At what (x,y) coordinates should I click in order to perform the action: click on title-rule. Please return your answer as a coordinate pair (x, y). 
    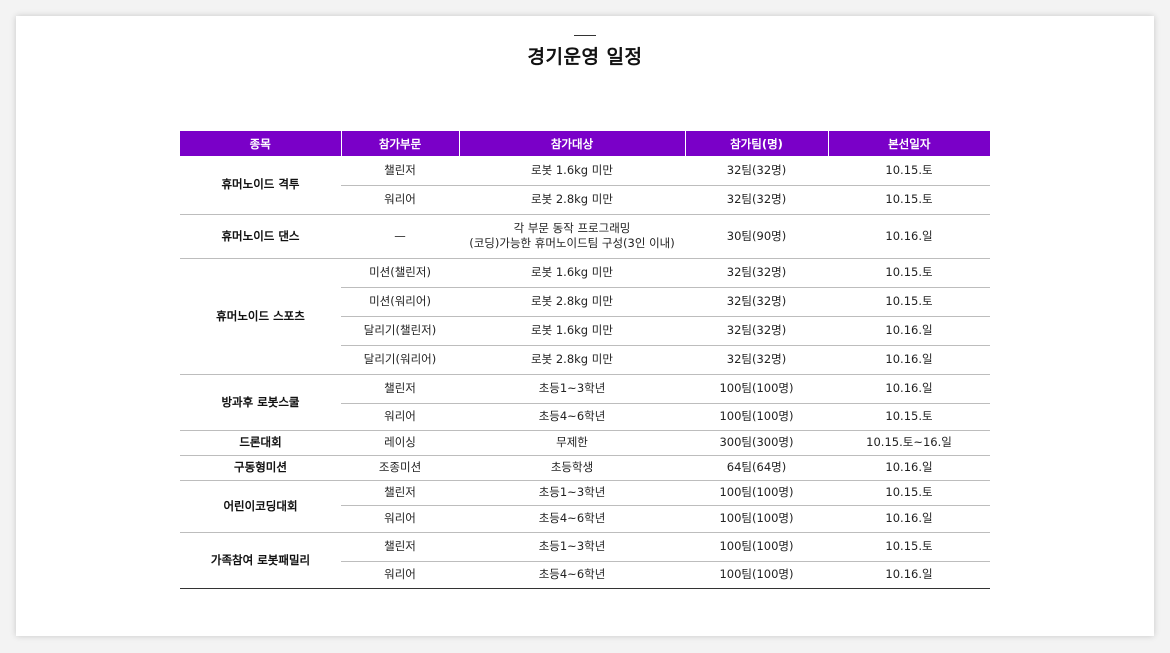
    Looking at the image, I should click on (585, 35).